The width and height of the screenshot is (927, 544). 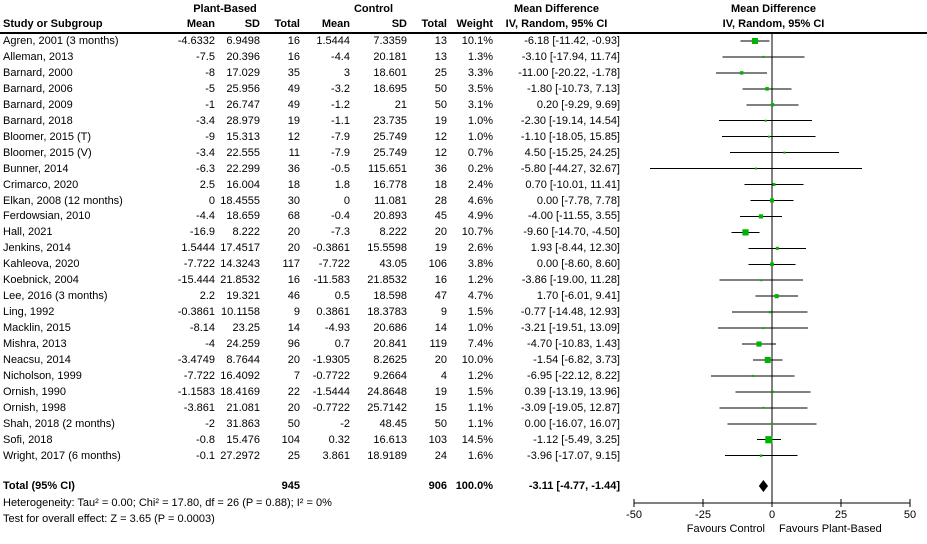 I want to click on mean-plant-based: -6.3, so click(x=205, y=168).